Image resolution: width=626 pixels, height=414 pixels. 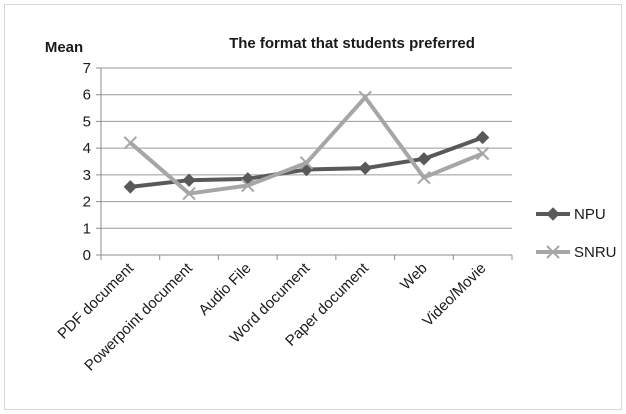 What do you see at coordinates (553, 252) in the screenshot?
I see `legend-marker-snru` at bounding box center [553, 252].